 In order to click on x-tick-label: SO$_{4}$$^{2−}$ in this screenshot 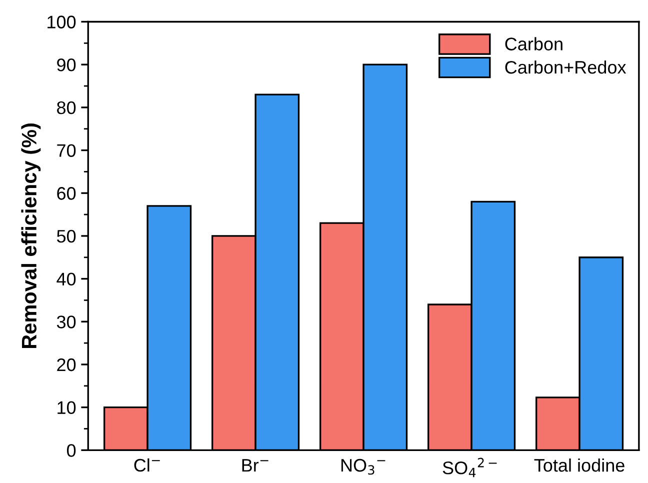, I will do `click(469, 468)`.